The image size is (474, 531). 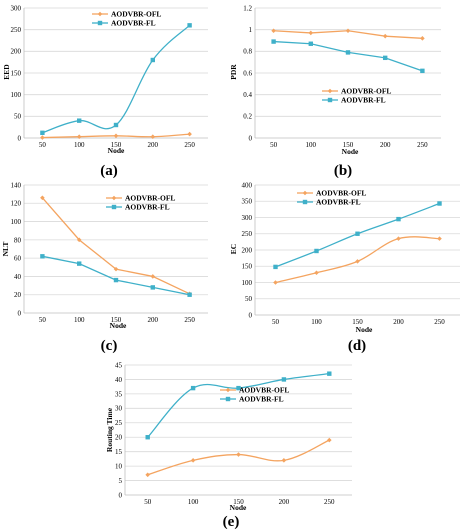 I want to click on y-axis-title: PDR, so click(x=233, y=72).